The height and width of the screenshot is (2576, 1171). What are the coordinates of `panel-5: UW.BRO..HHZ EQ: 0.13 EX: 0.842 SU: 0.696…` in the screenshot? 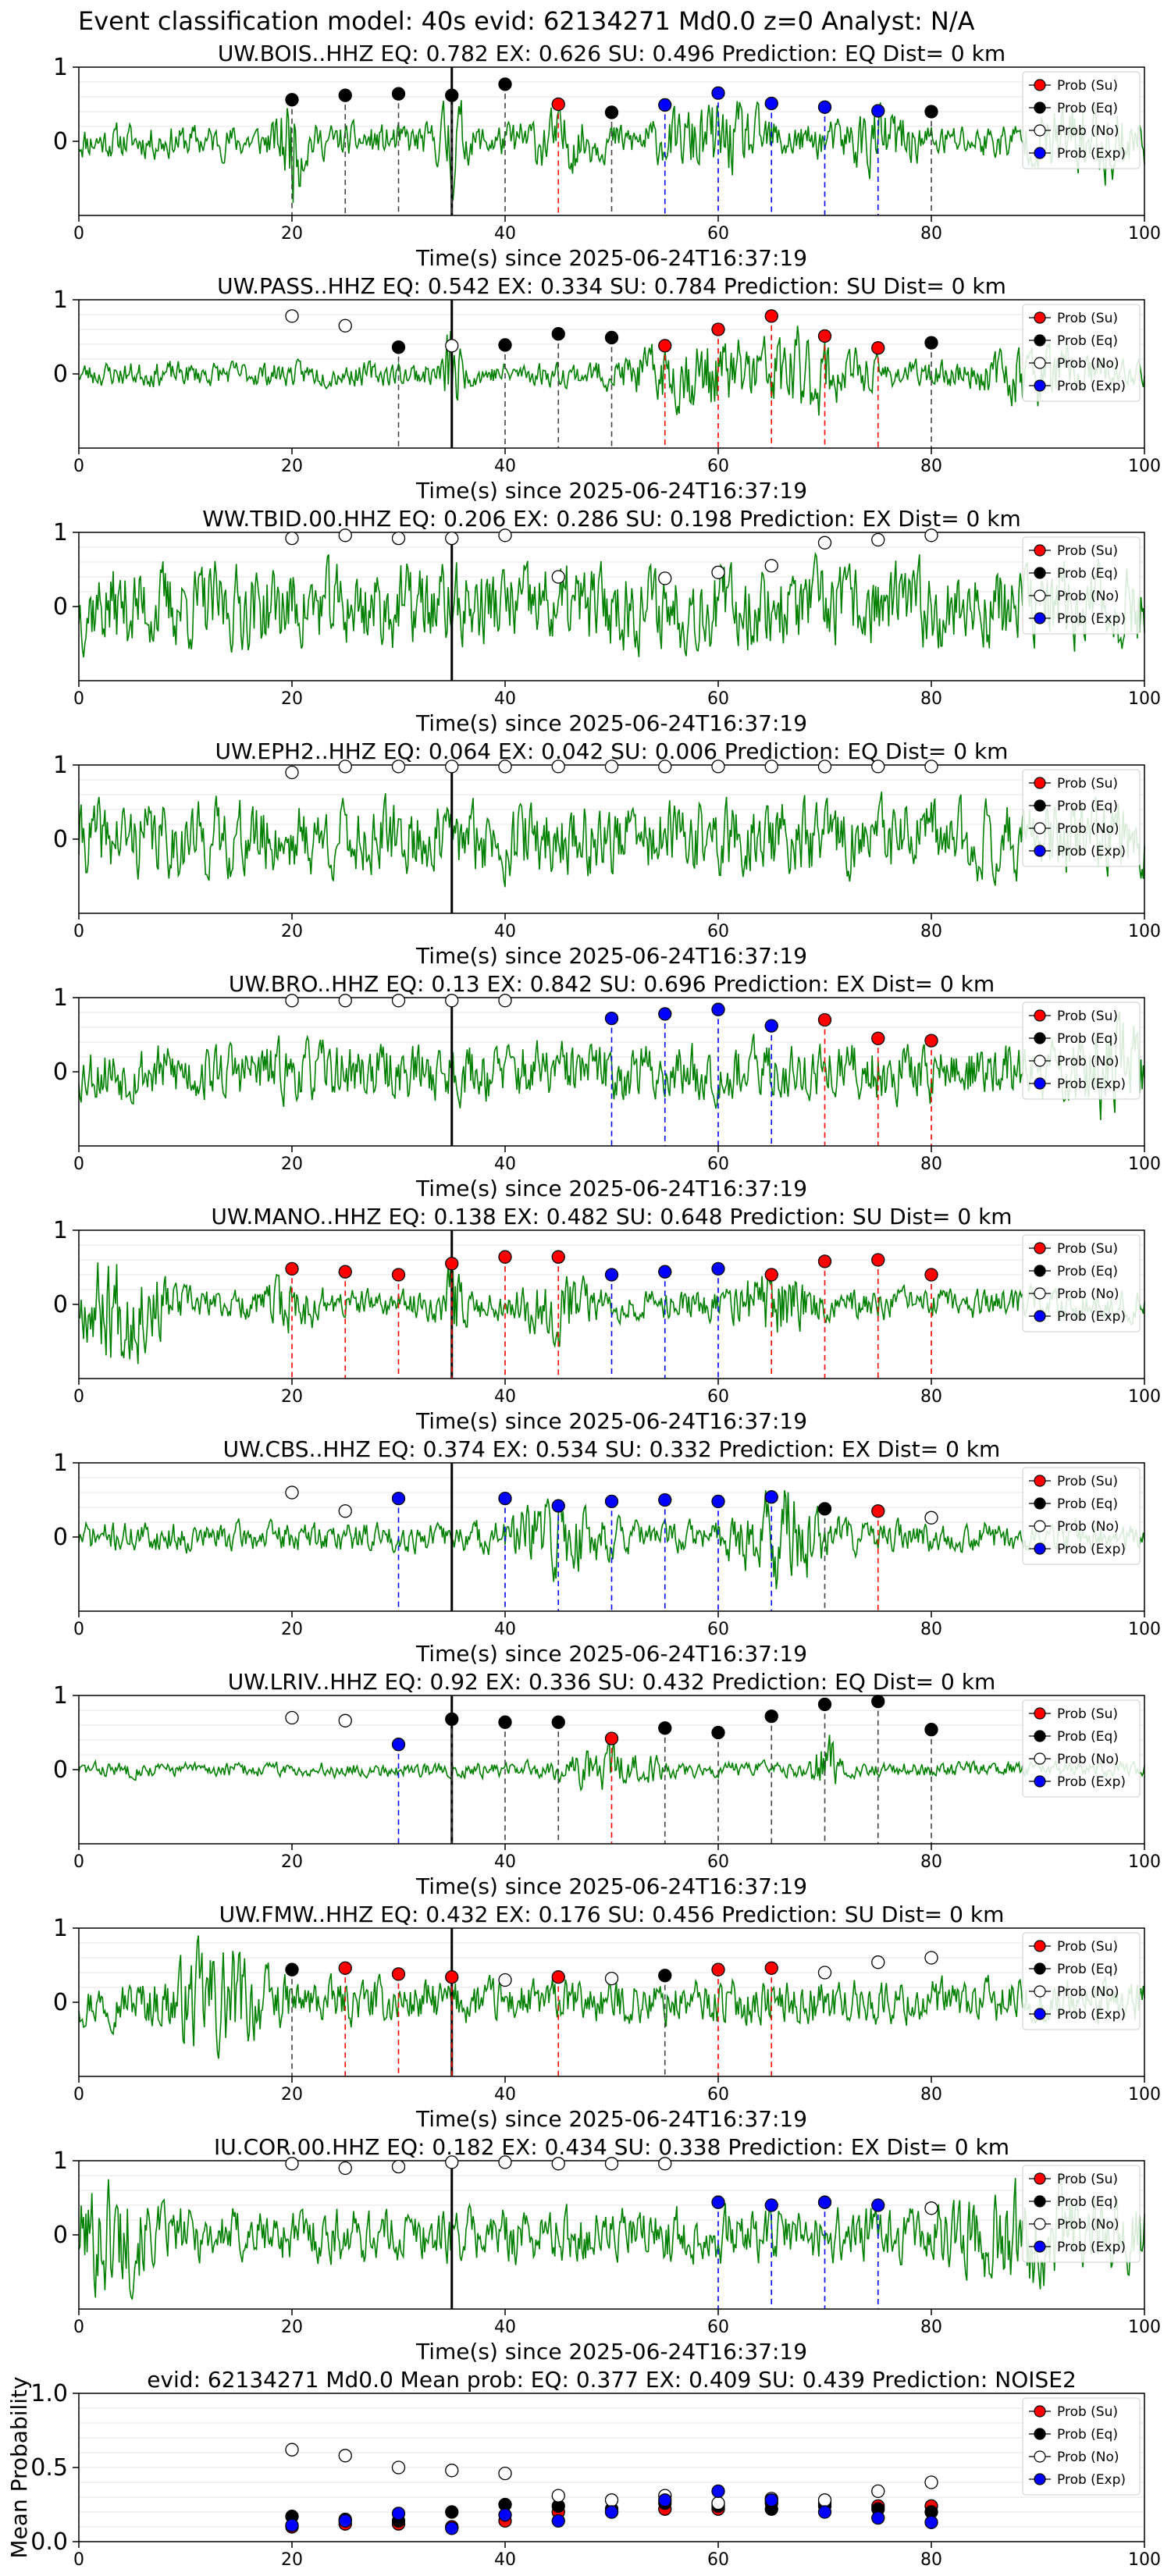 It's located at (607, 1086).